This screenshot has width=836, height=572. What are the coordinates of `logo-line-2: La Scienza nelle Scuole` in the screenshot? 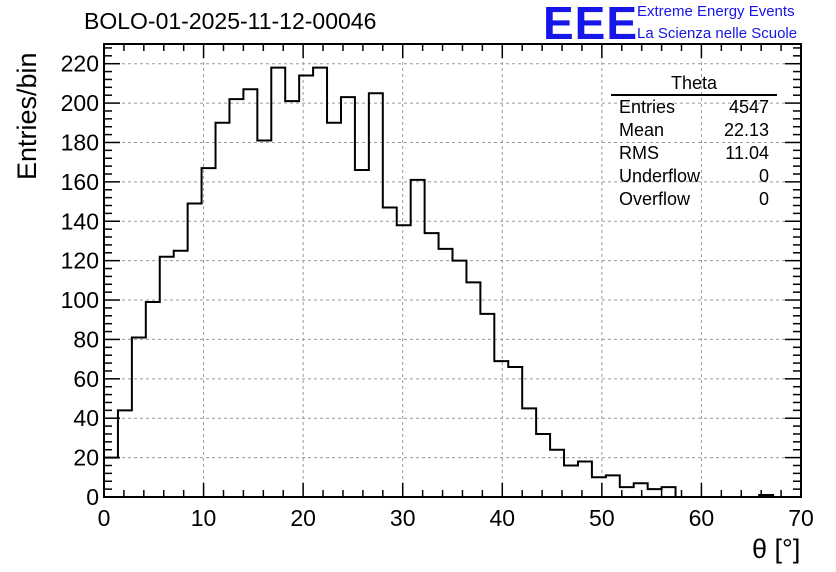 It's located at (717, 33).